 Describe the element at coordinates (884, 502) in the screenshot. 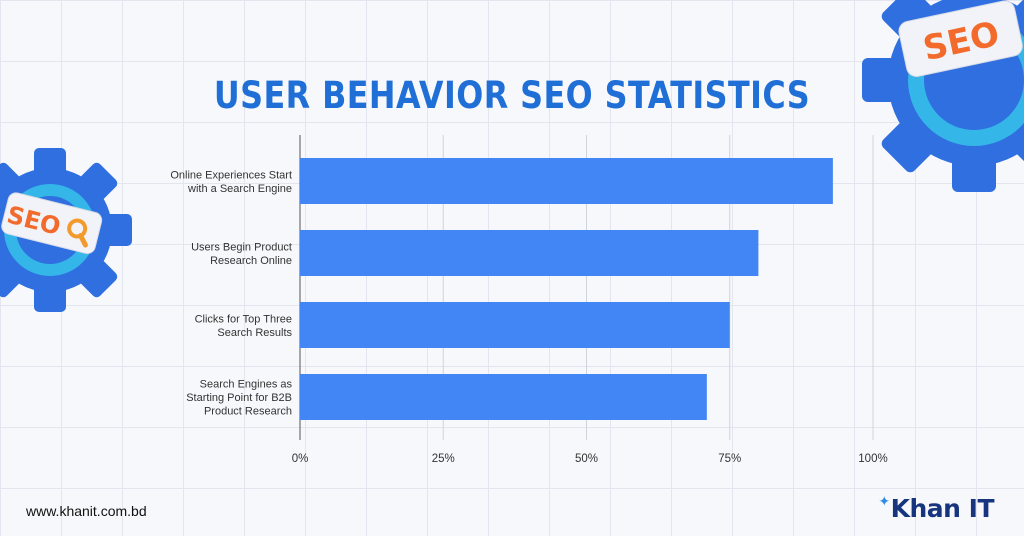

I see `spark-icon: ✦` at that location.